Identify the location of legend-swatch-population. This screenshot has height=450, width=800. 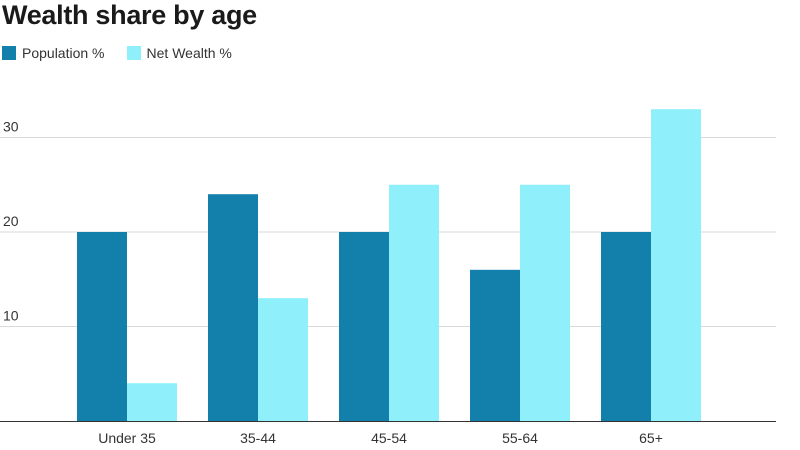
(9, 53).